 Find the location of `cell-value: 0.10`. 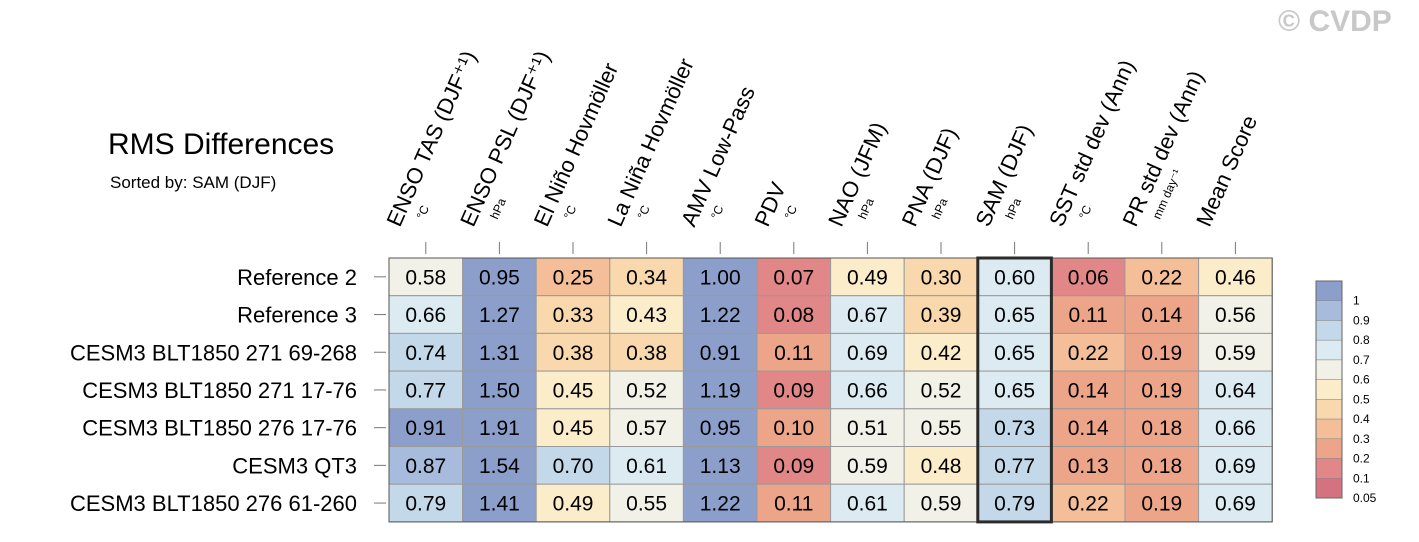

cell-value: 0.10 is located at coordinates (793, 428).